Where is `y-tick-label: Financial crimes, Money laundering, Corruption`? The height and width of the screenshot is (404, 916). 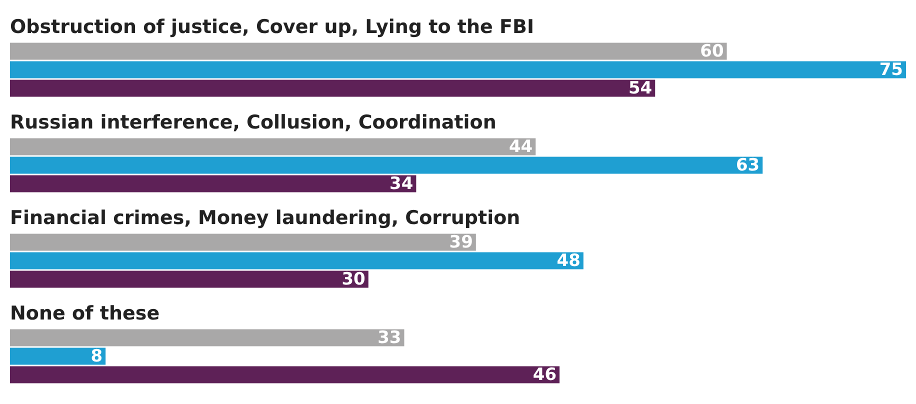 y-tick-label: Financial crimes, Money laundering, Corruption is located at coordinates (265, 218).